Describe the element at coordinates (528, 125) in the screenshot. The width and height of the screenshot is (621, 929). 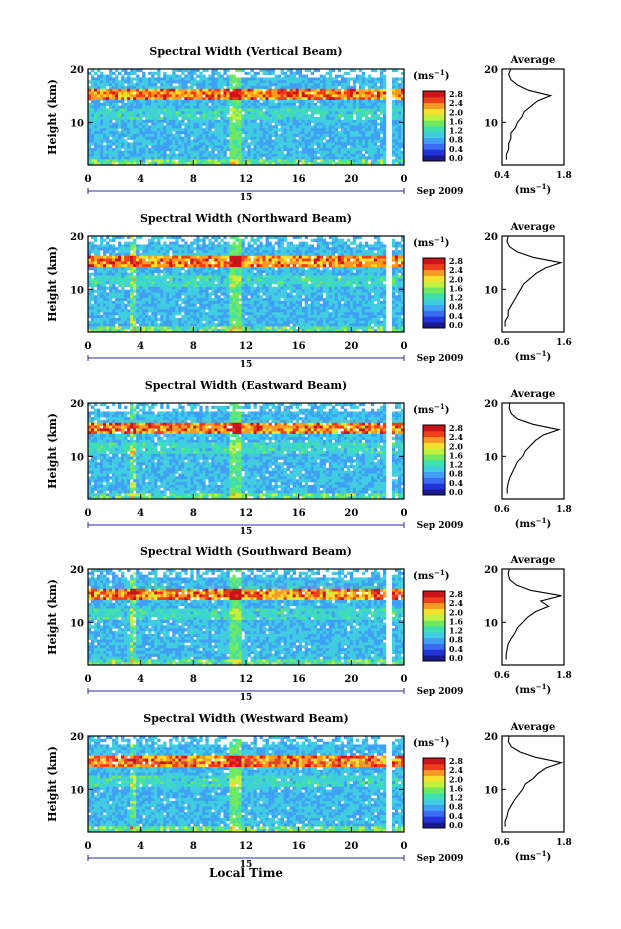
I see `average-panel: Average 20 10 0.4 1.8 (ms−1)` at that location.